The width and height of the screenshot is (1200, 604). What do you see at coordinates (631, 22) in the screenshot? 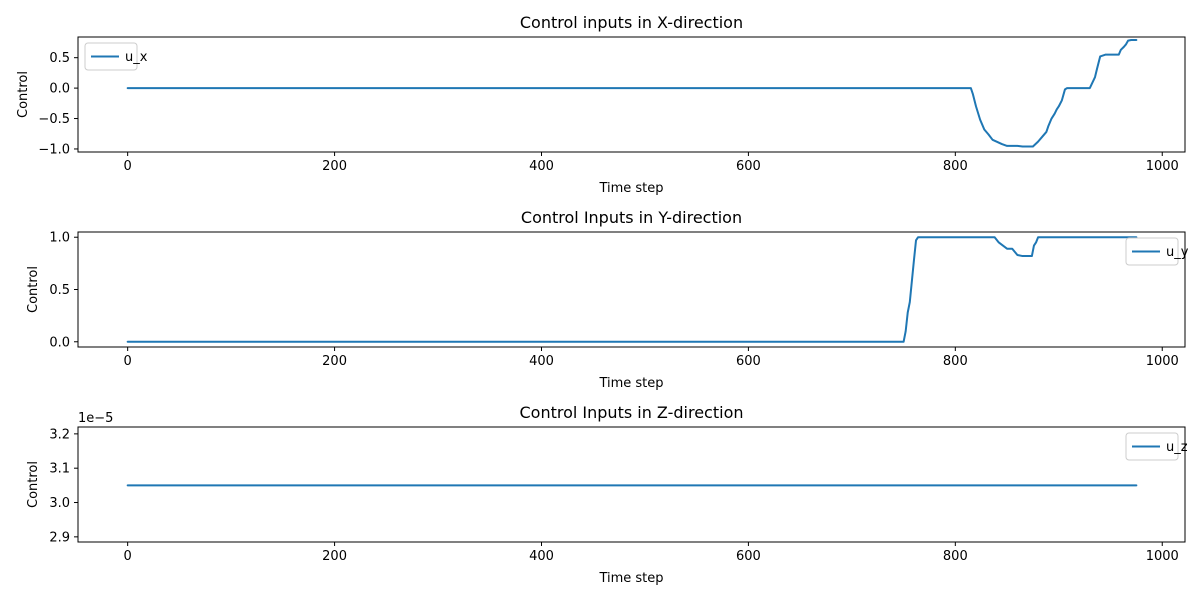
I see `plot-title: Control inputs in X-direction` at bounding box center [631, 22].